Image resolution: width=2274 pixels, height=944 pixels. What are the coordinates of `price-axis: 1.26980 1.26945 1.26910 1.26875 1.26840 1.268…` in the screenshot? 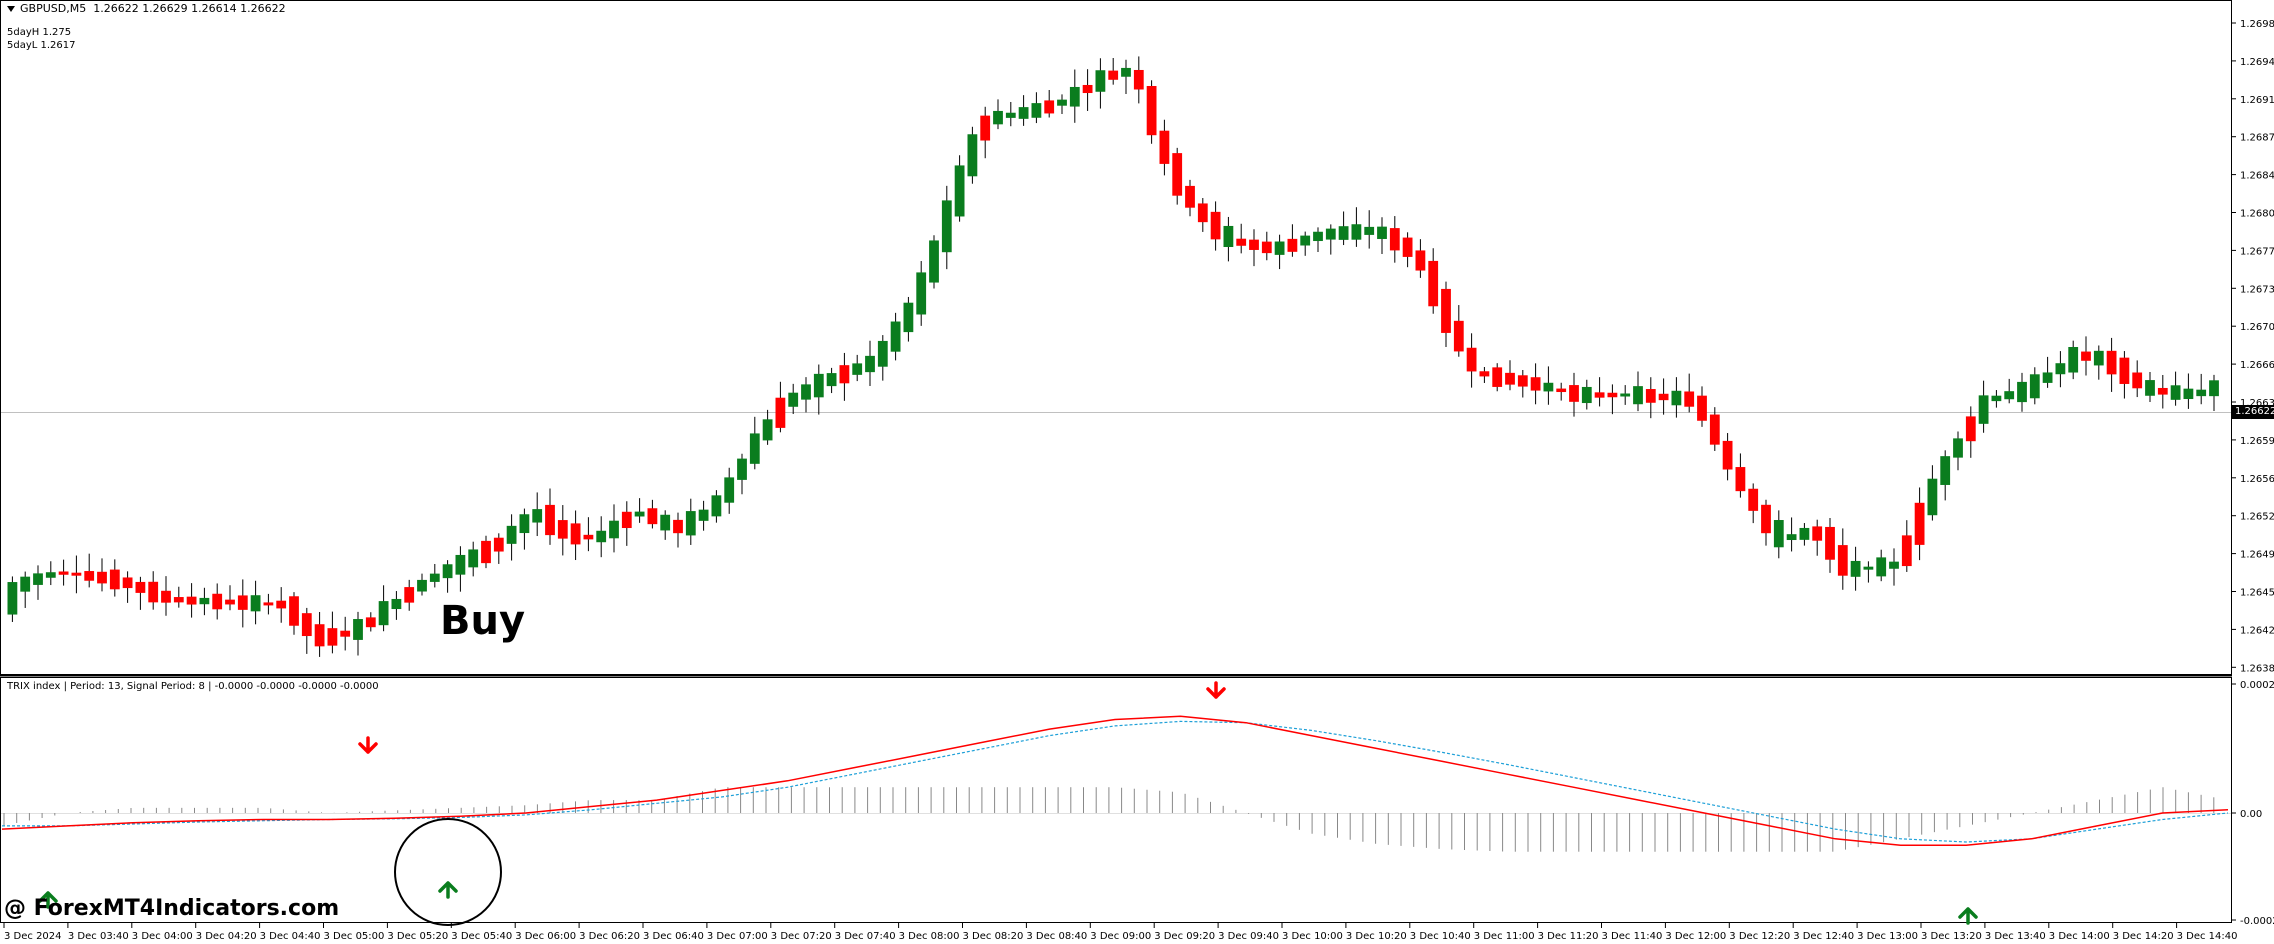 It's located at (2252, 346).